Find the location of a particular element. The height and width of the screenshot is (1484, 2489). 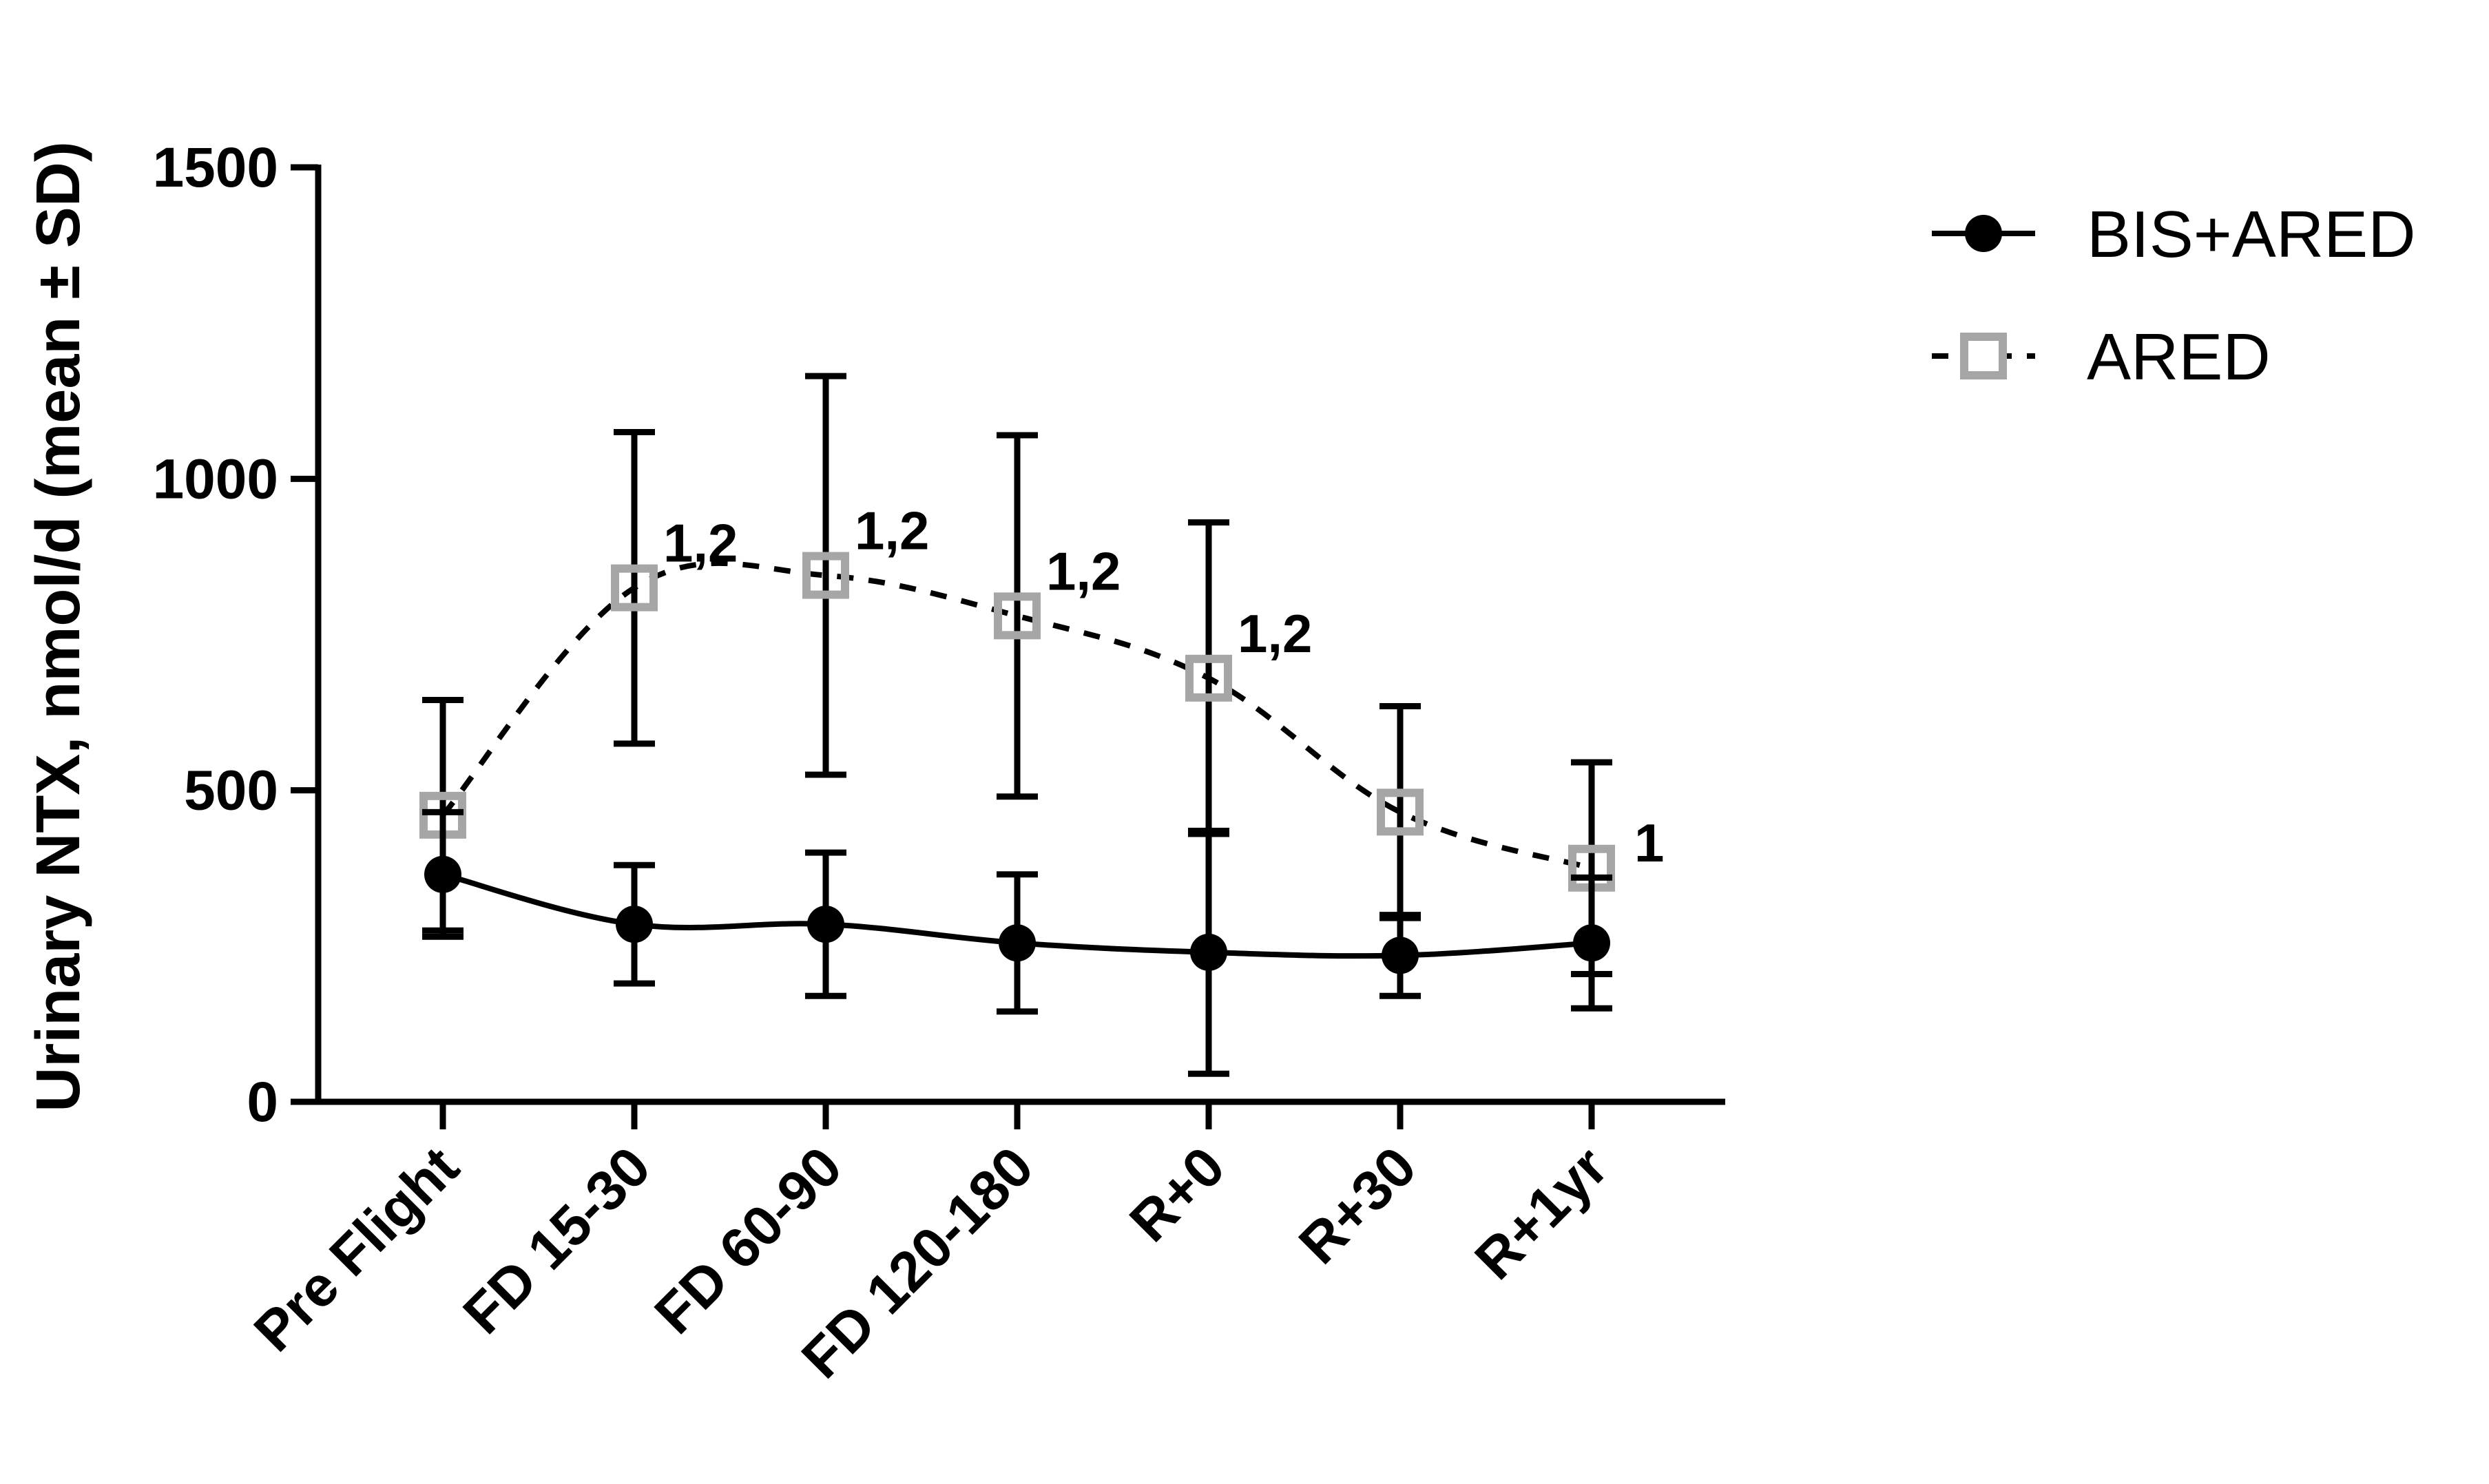

y-tick-label: 500 is located at coordinates (231, 791).